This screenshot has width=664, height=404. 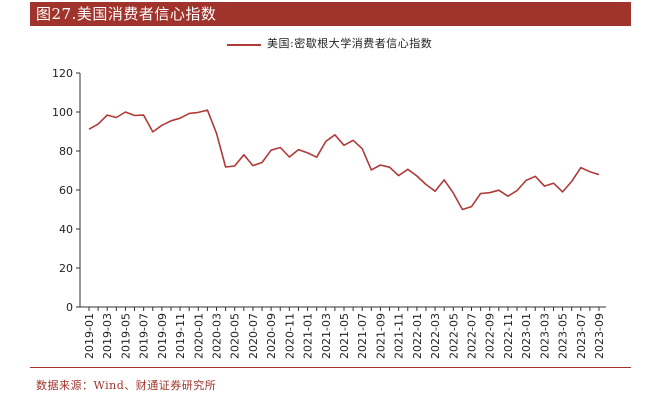 What do you see at coordinates (66, 268) in the screenshot?
I see `y-tick-label: 20` at bounding box center [66, 268].